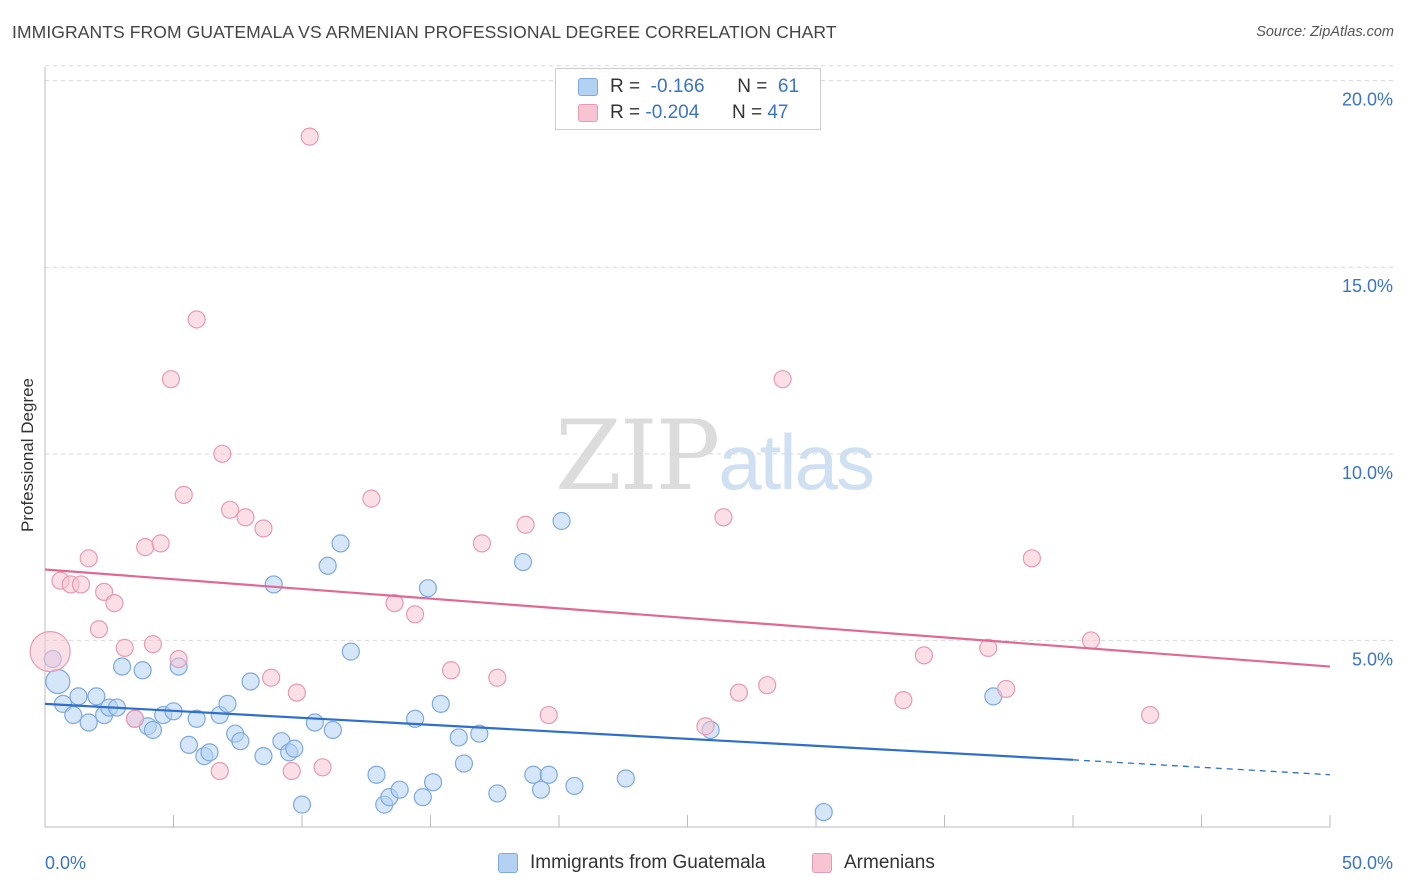 The height and width of the screenshot is (892, 1406). I want to click on watermark-atlas: atlas, so click(796, 462).